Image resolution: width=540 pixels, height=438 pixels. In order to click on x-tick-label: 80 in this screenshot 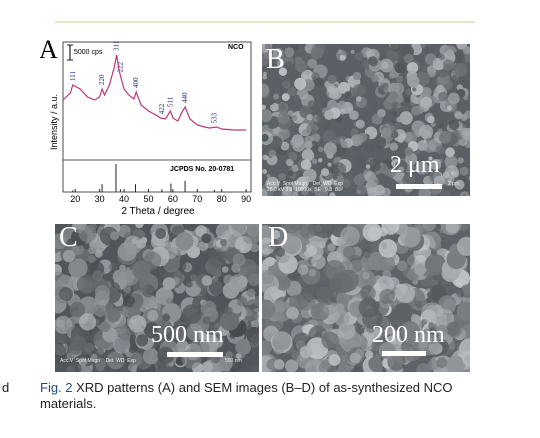, I will do `click(222, 199)`.